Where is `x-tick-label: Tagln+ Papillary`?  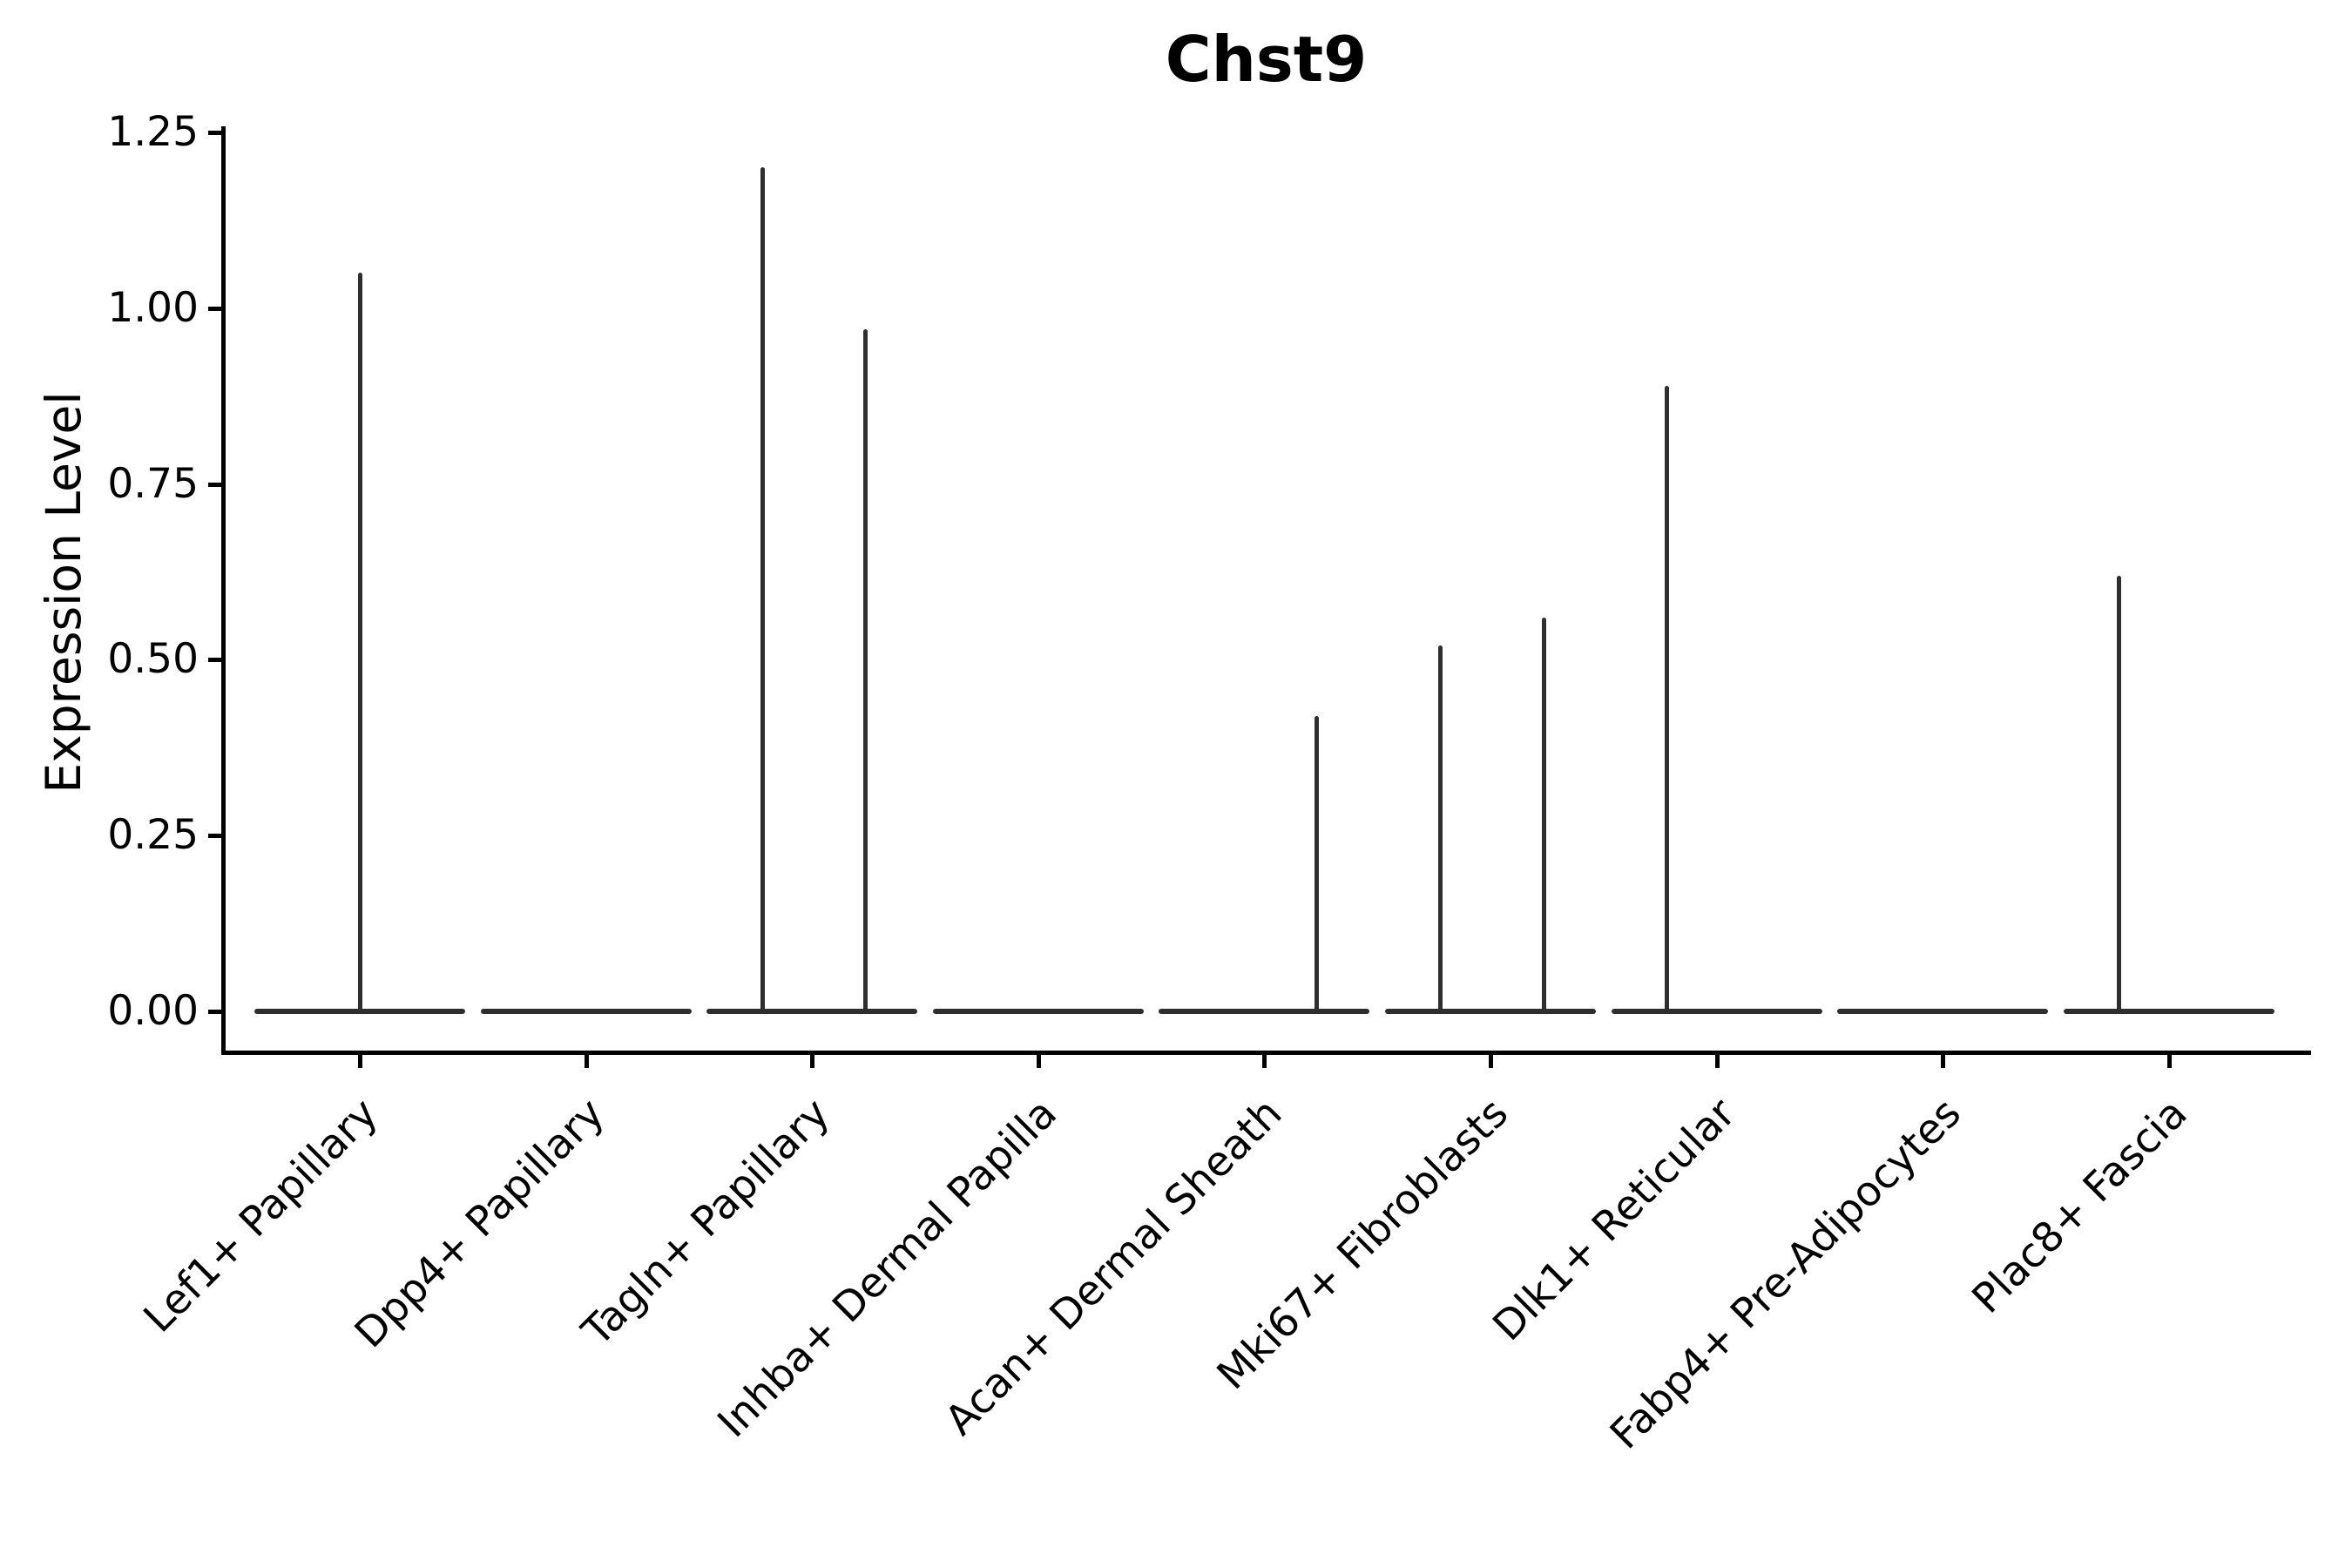 x-tick-label: Tagln+ Papillary is located at coordinates (706, 1222).